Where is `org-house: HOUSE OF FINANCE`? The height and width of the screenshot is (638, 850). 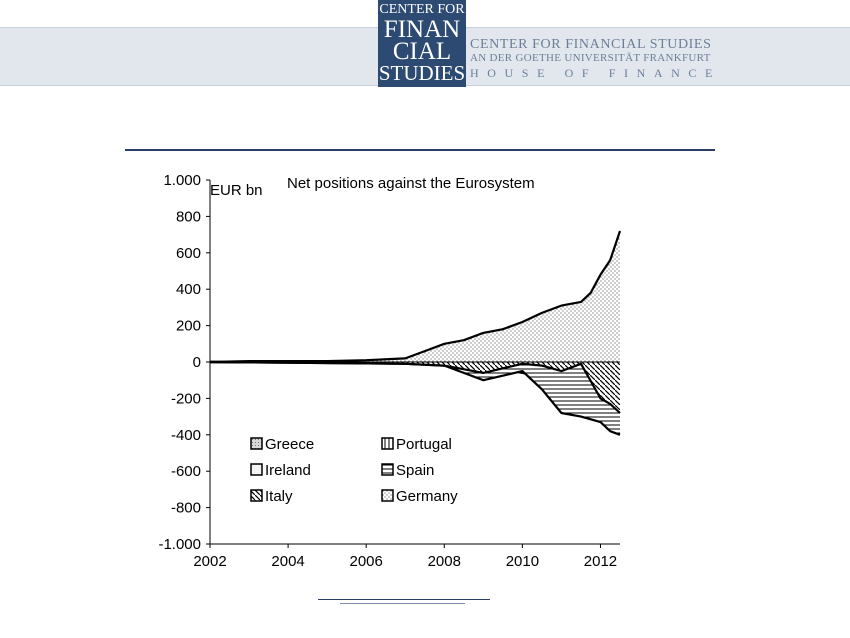 org-house: HOUSE OF FINANCE is located at coordinates (595, 73).